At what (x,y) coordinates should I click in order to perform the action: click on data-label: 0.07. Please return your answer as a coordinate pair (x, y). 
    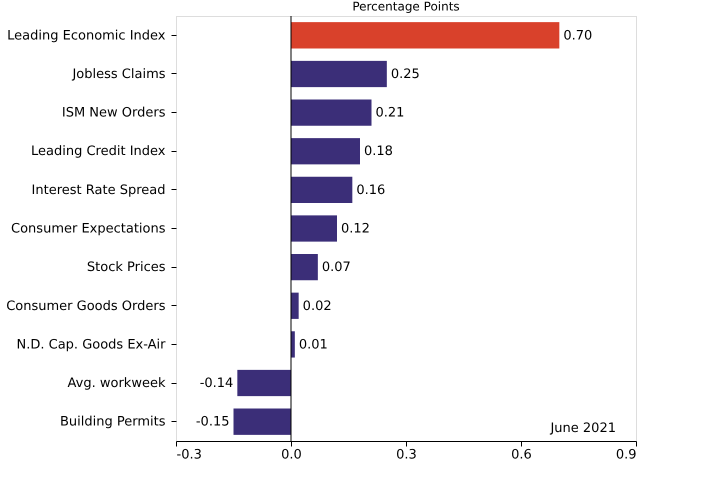
    Looking at the image, I should click on (336, 268).